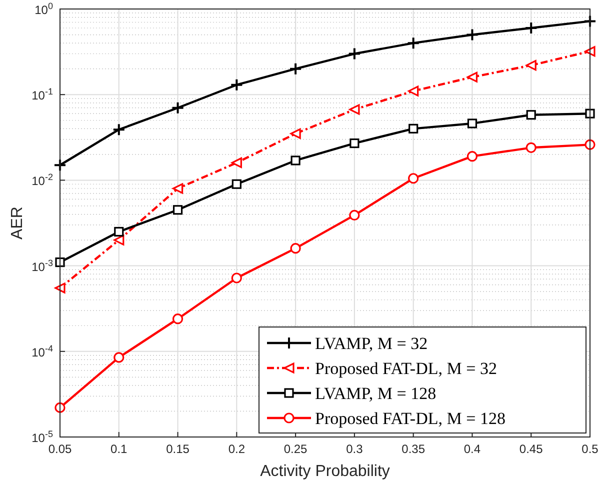  Describe the element at coordinates (17, 223) in the screenshot. I see `y-axis-title: AER` at that location.